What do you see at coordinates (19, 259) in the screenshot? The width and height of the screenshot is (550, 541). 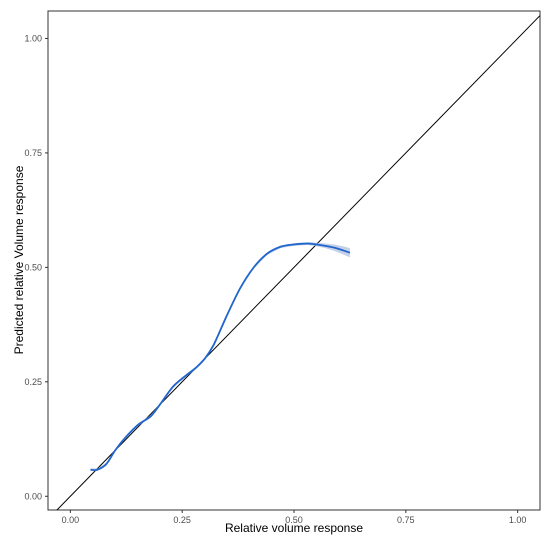 I see `y-axis-title: Predicted relative Volume response` at bounding box center [19, 259].